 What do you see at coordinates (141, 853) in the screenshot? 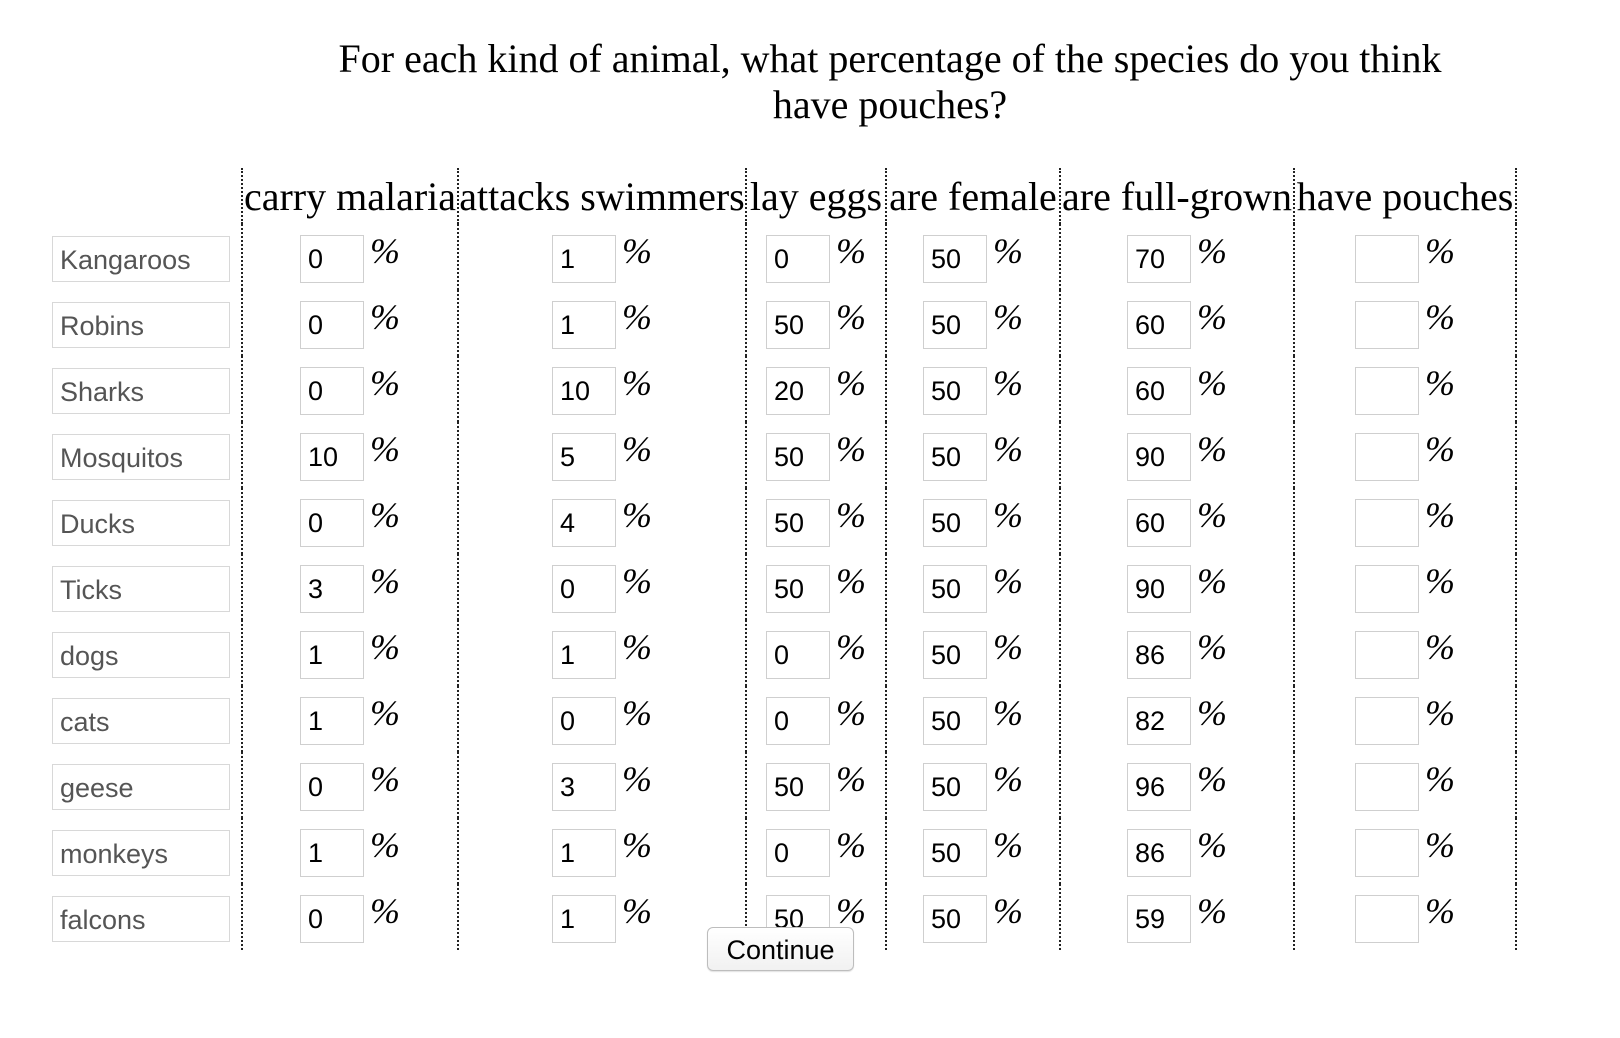
I see `animal-name-label: monkeys` at bounding box center [141, 853].